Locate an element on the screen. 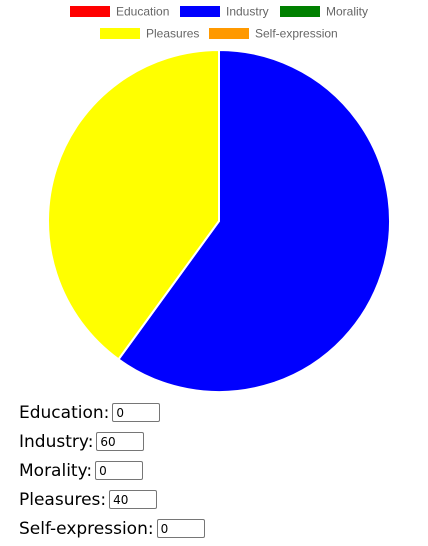  pleasures-label: Pleasures: is located at coordinates (63, 499).